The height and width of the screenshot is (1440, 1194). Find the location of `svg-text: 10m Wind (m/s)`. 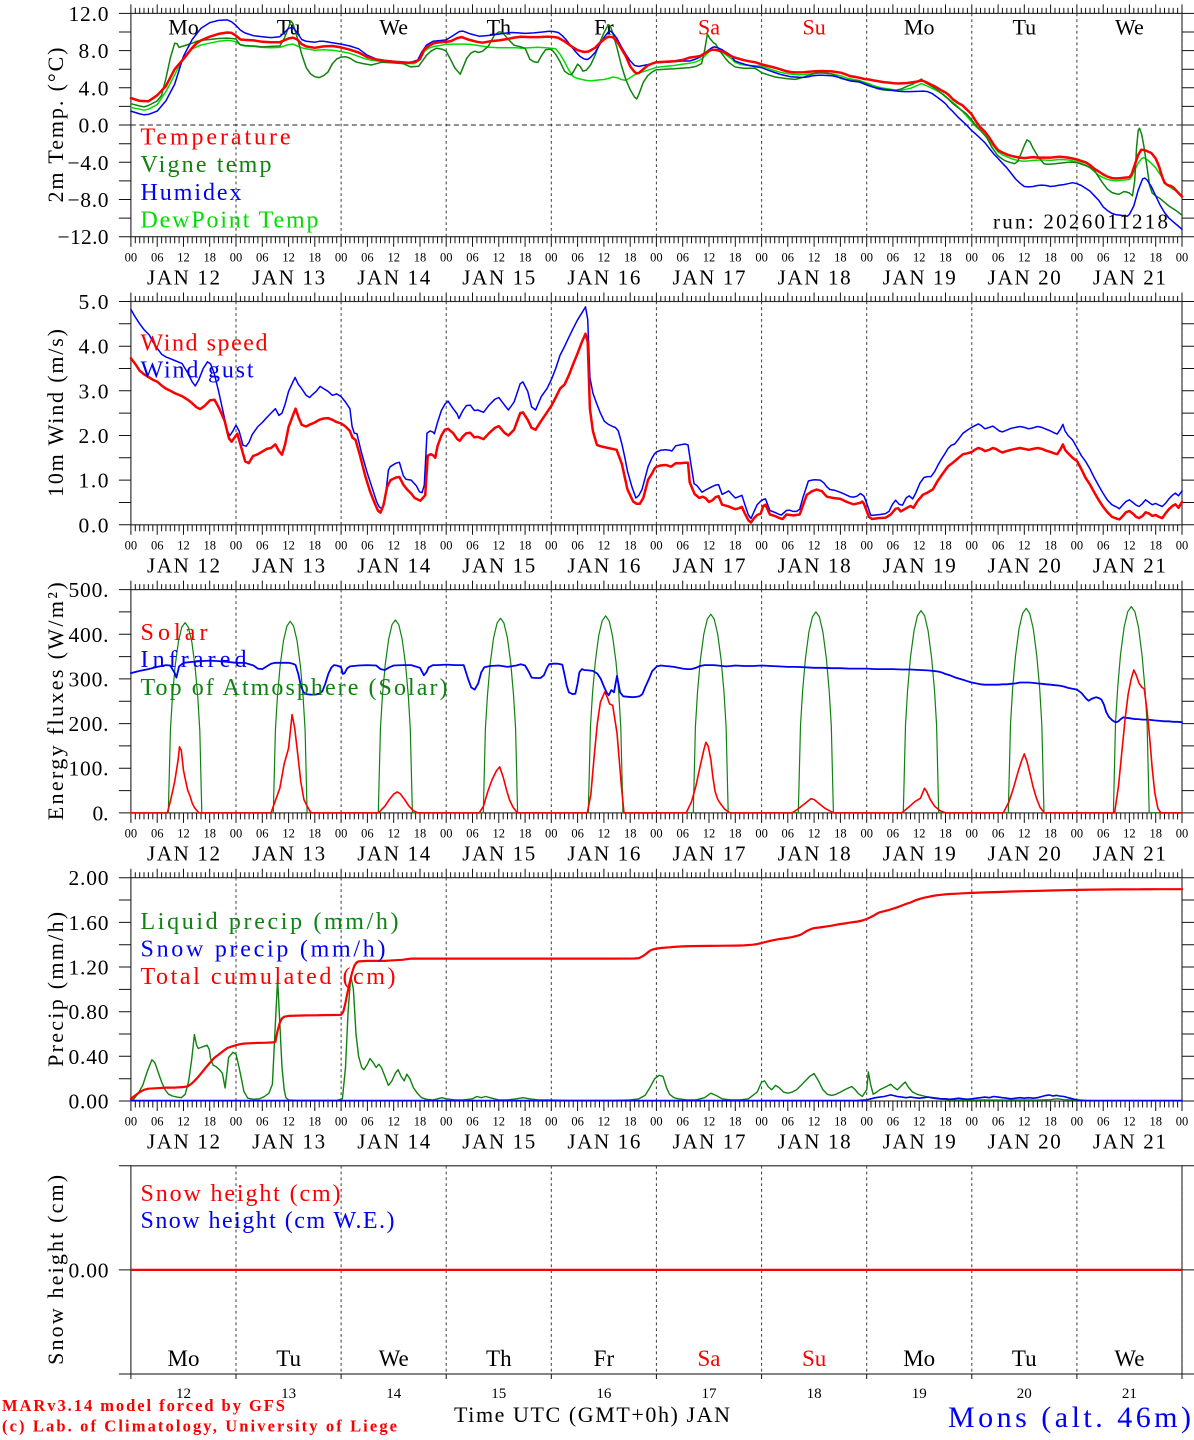

svg-text: 10m Wind (m/s) is located at coordinates (55, 413).